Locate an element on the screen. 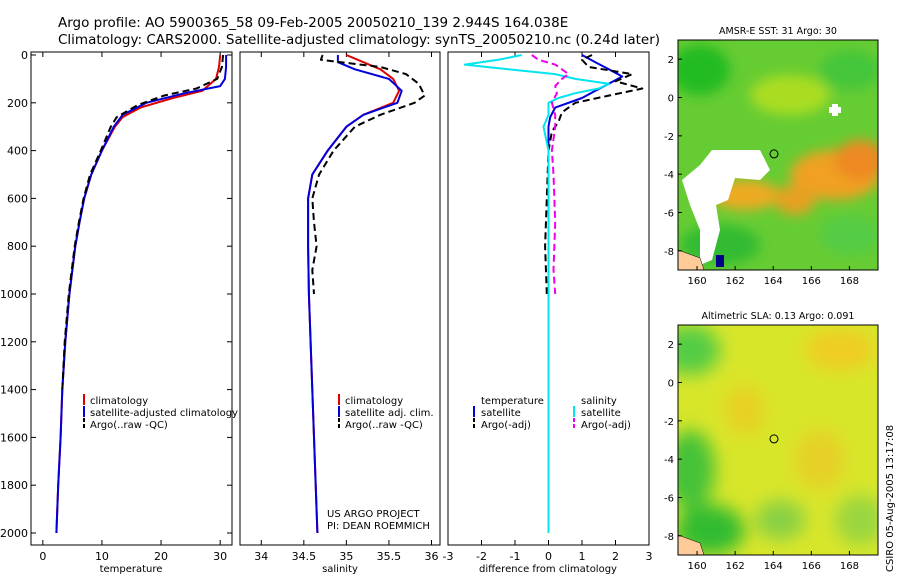 The image size is (900, 580). legend-label-satellite: satellite adj. clim. is located at coordinates (389, 413).